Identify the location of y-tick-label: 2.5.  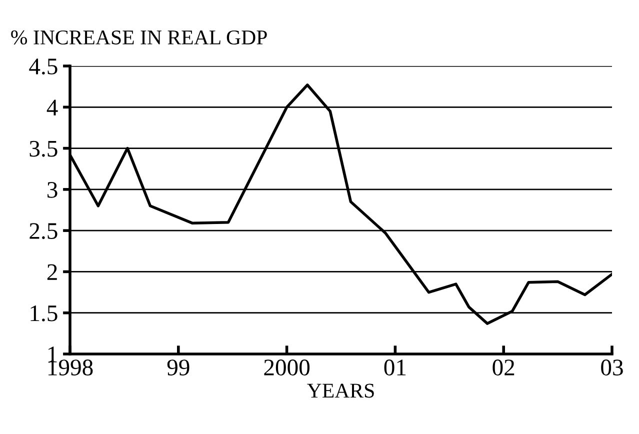
(44, 231).